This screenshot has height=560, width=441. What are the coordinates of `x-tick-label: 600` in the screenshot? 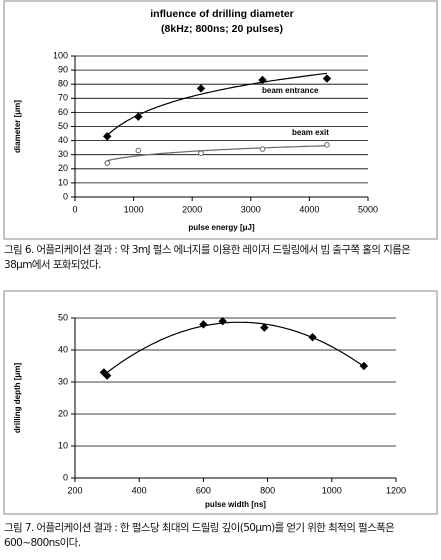 It's located at (203, 490).